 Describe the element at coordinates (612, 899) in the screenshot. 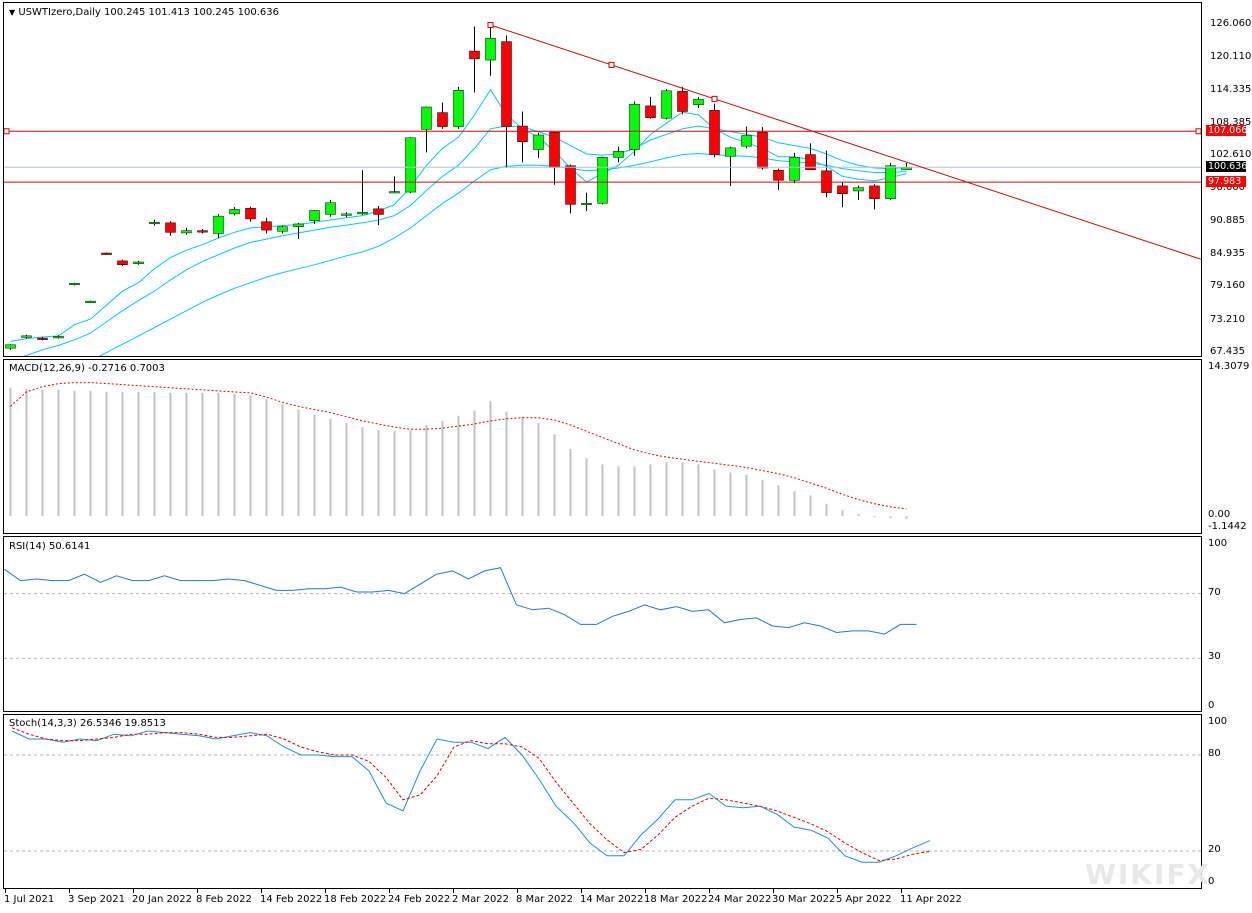

I see `time-tick-label: 14 Mar 2022` at that location.